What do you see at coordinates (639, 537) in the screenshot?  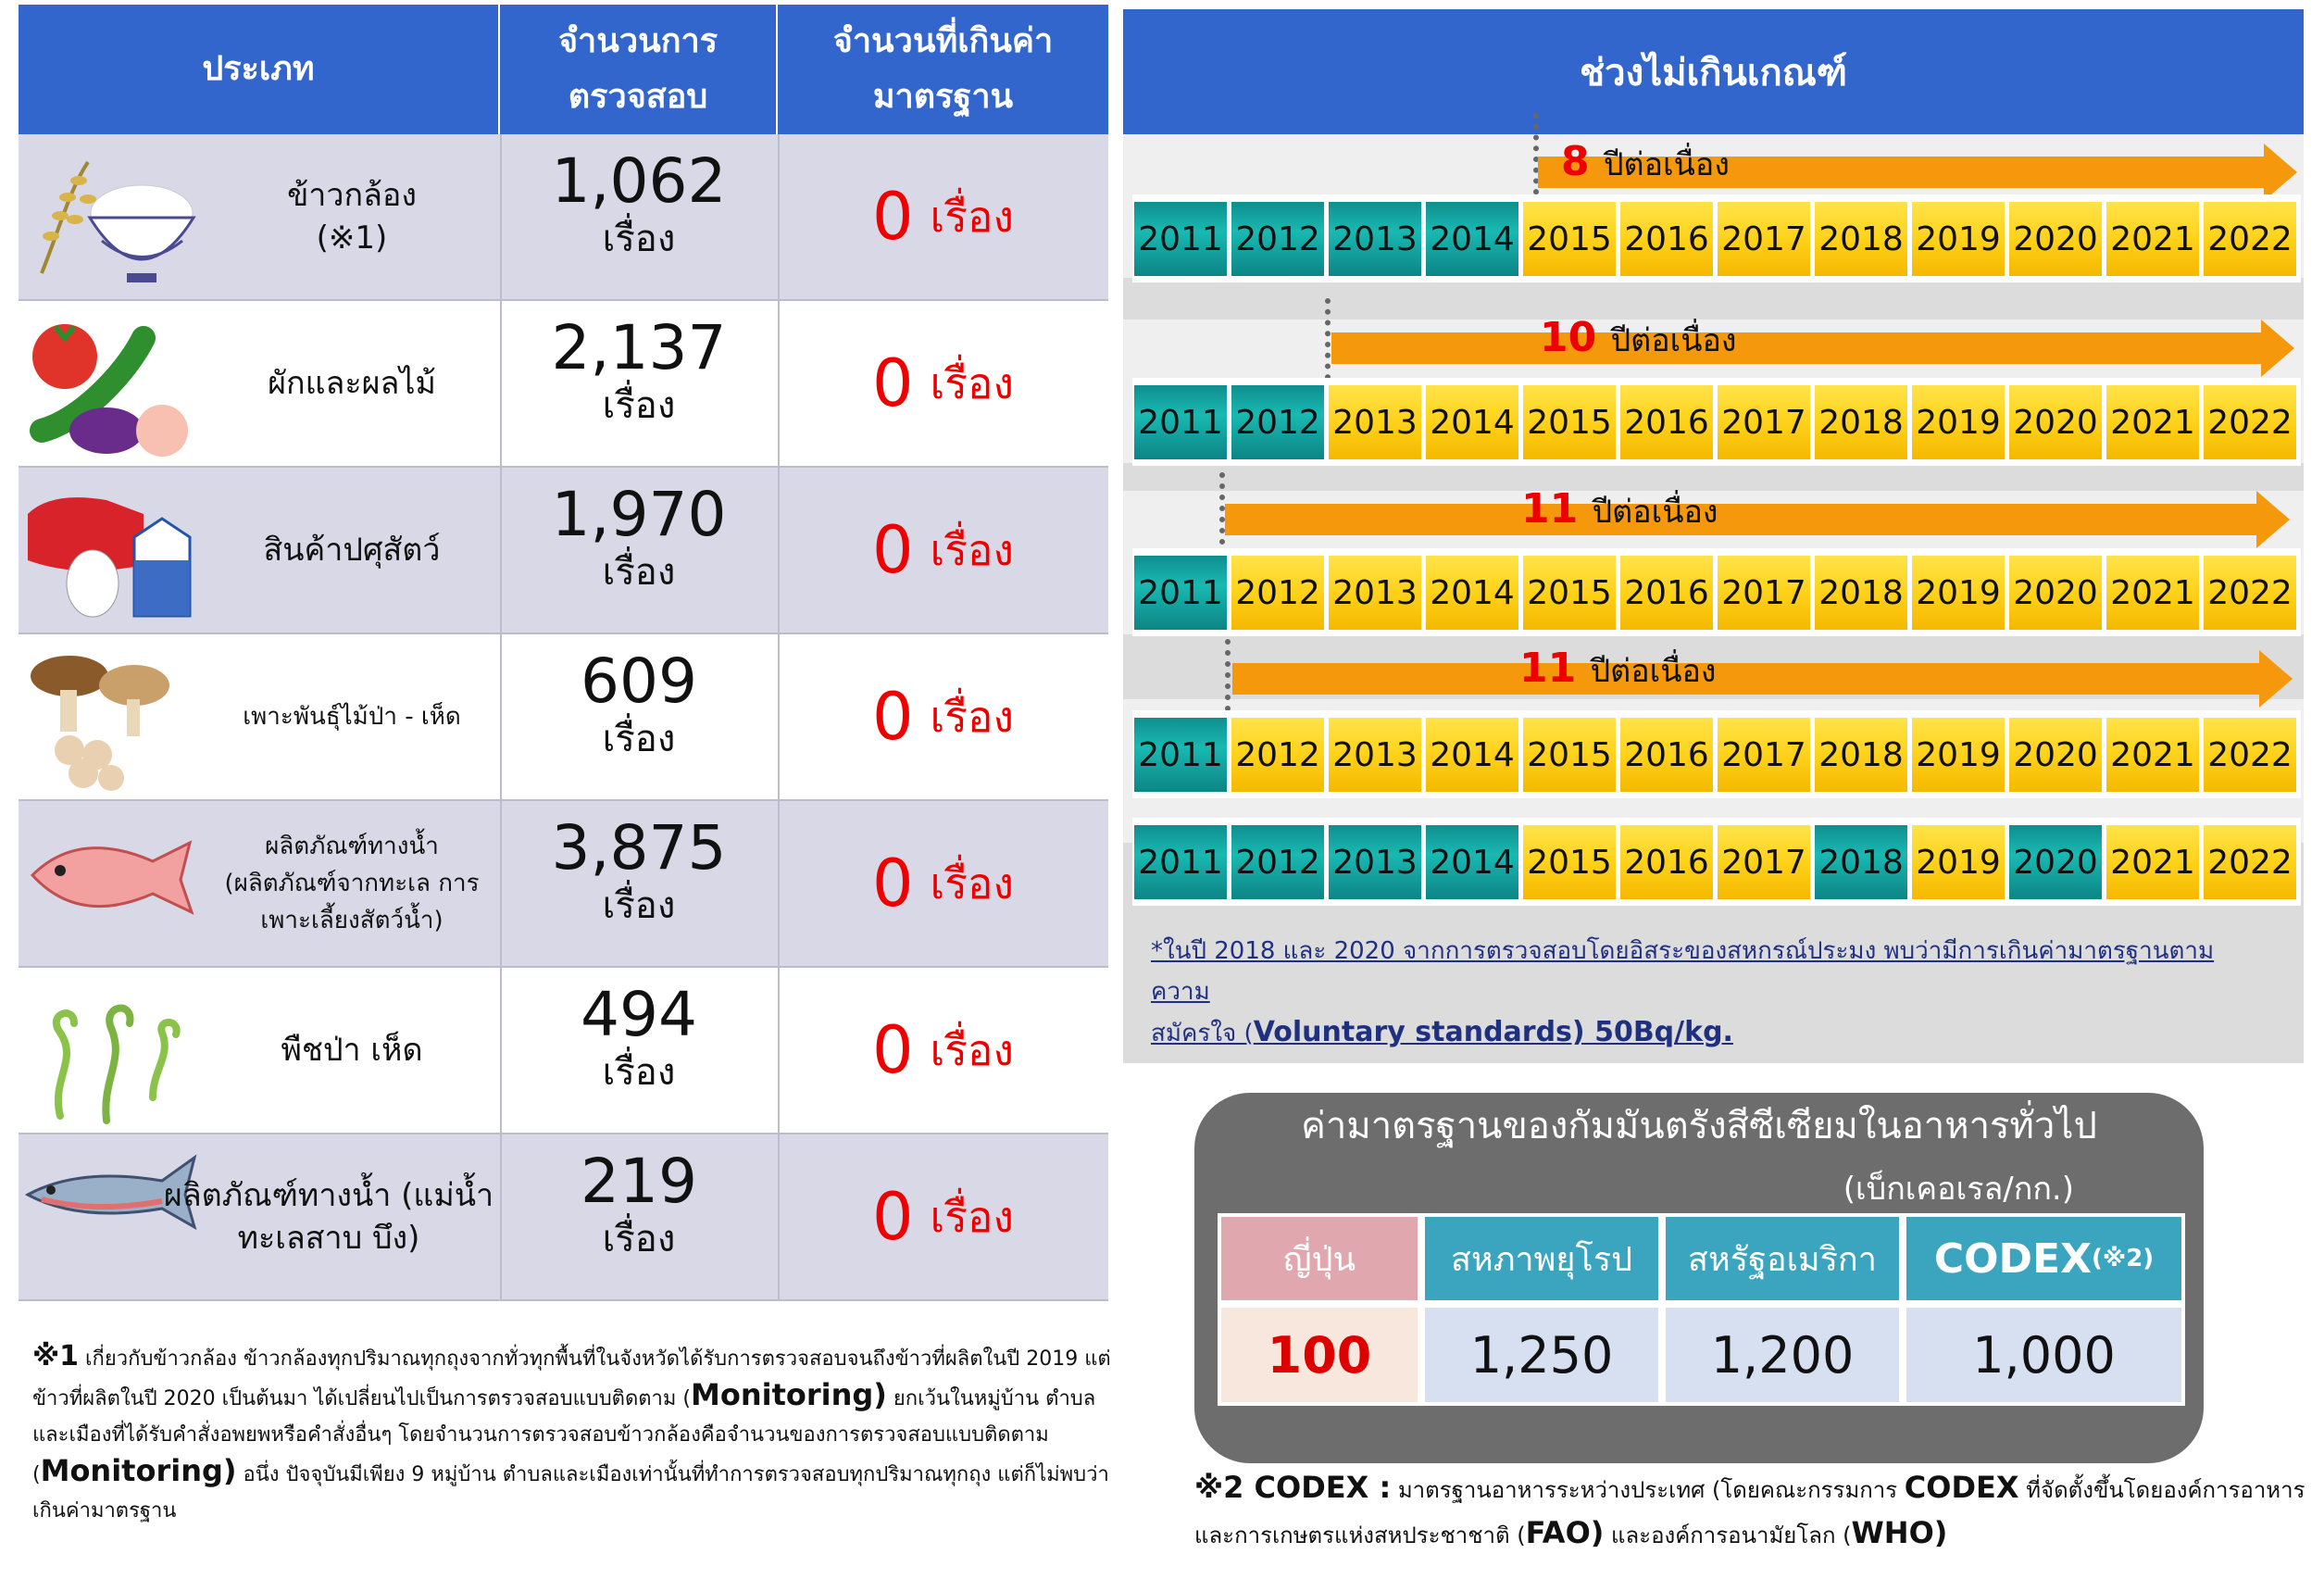 I see `inspection-count: 1,970 เรื่อง` at bounding box center [639, 537].